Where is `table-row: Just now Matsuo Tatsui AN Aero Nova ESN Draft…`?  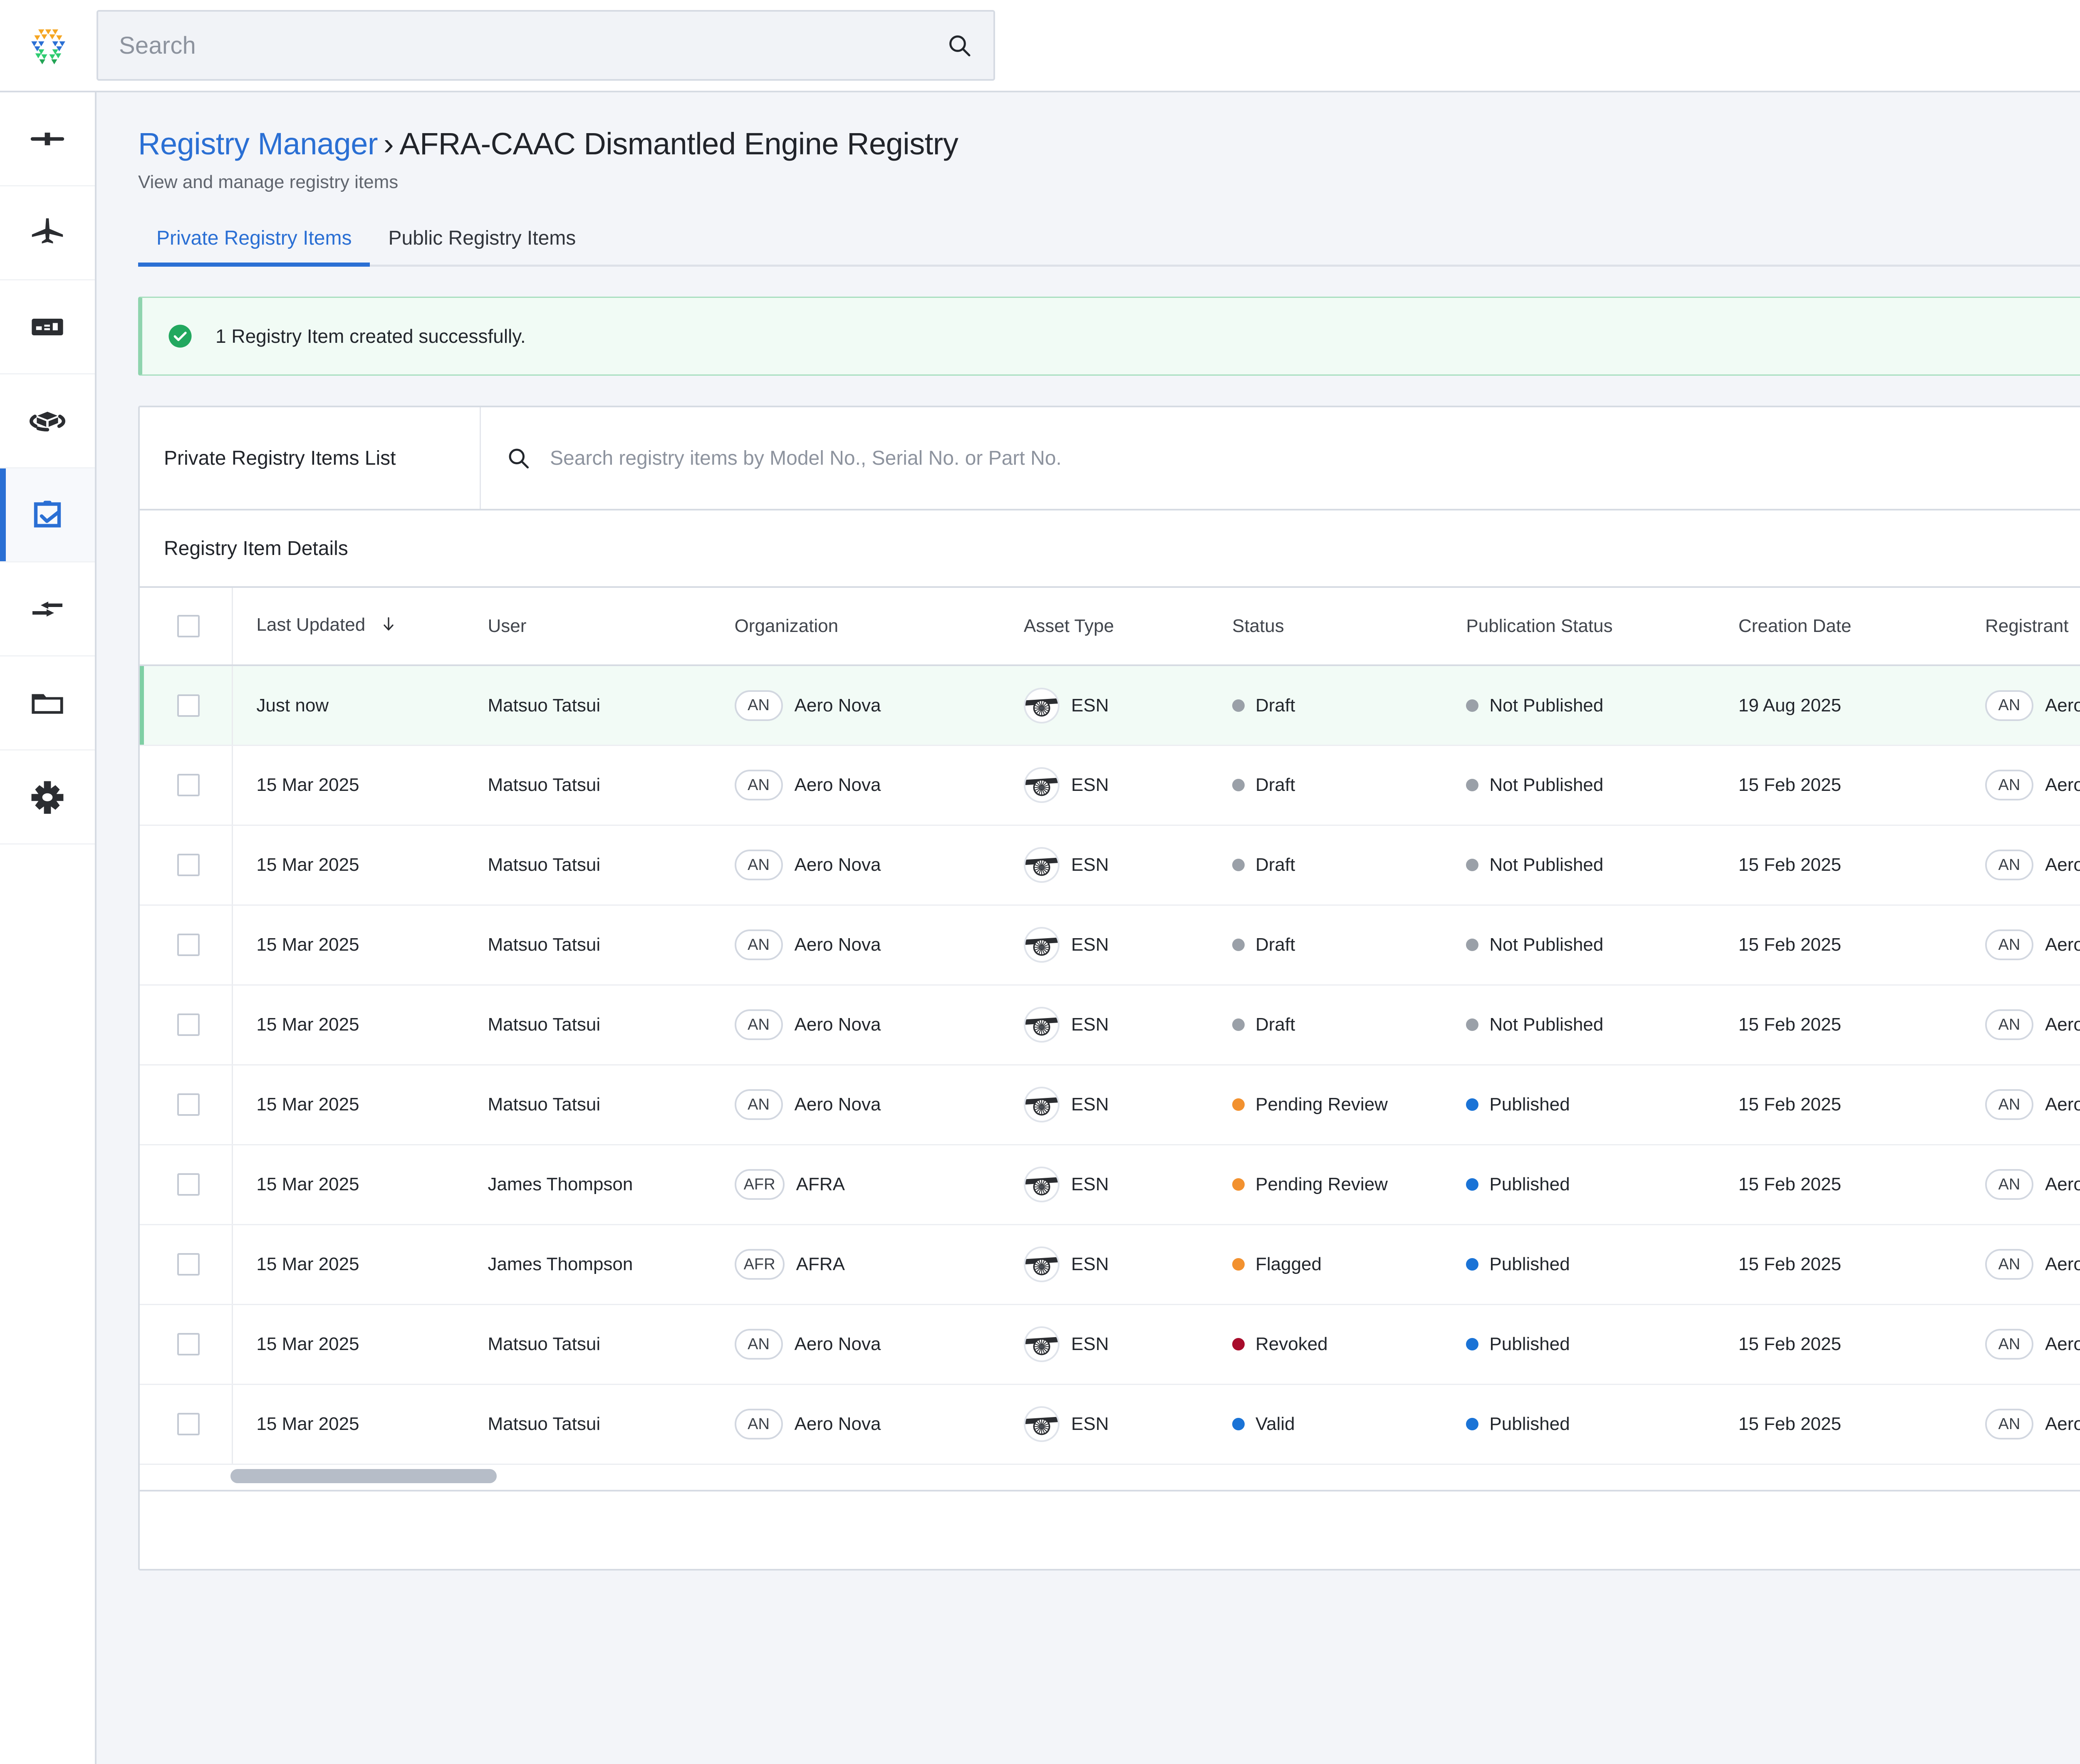
table-row: Just now Matsuo Tatsui AN Aero Nova ESN Draft… is located at coordinates (1110, 705).